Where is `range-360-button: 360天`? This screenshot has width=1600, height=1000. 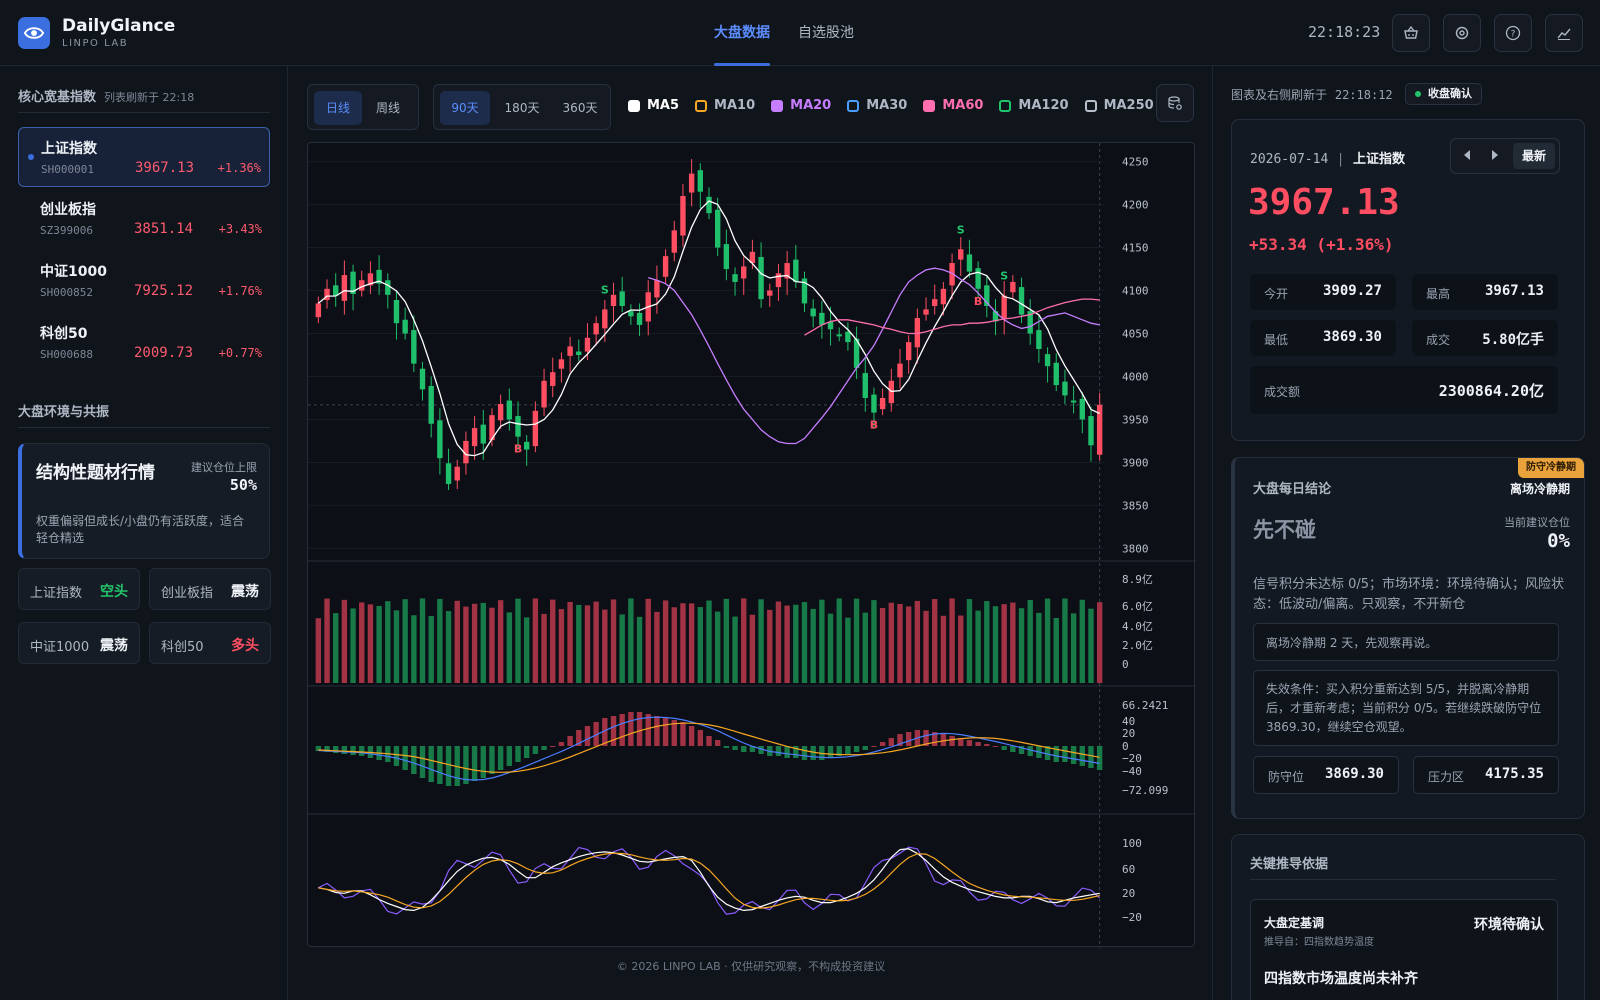 range-360-button: 360天 is located at coordinates (580, 108).